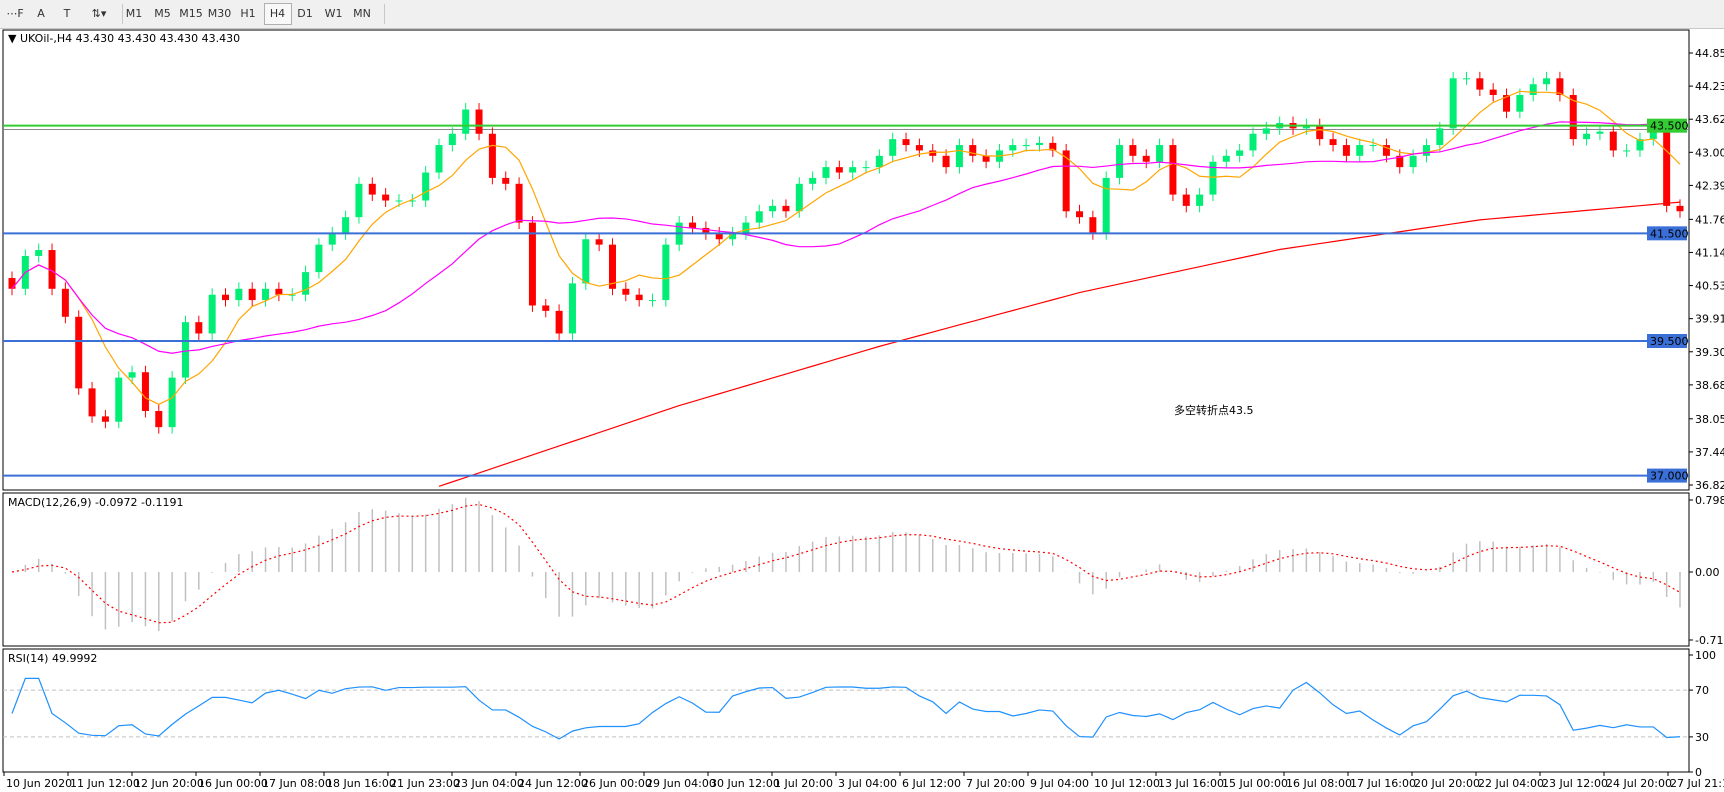 This screenshot has height=792, width=1724. What do you see at coordinates (1214, 410) in the screenshot?
I see `chart-annotation-text: 多空转折点43.5` at bounding box center [1214, 410].